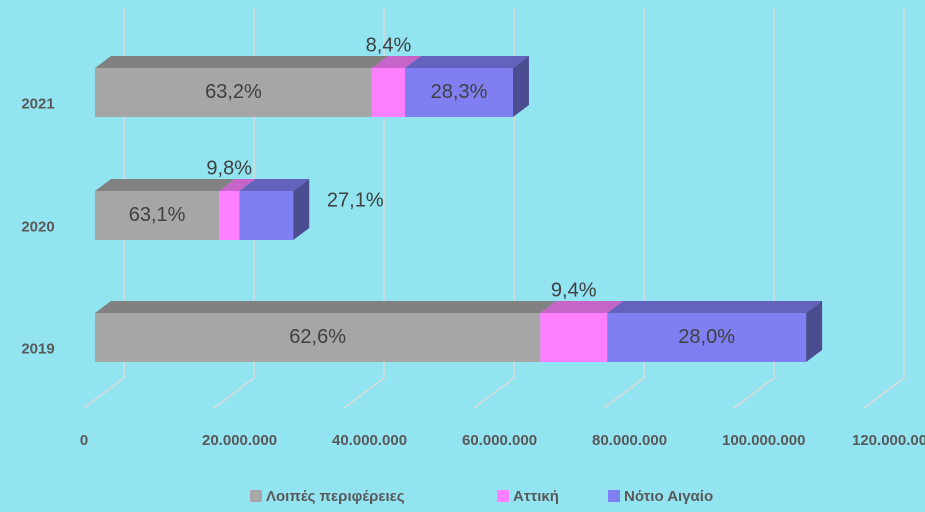  I want to click on legend-label: Λοιπές περιφέρειες, so click(335, 496).